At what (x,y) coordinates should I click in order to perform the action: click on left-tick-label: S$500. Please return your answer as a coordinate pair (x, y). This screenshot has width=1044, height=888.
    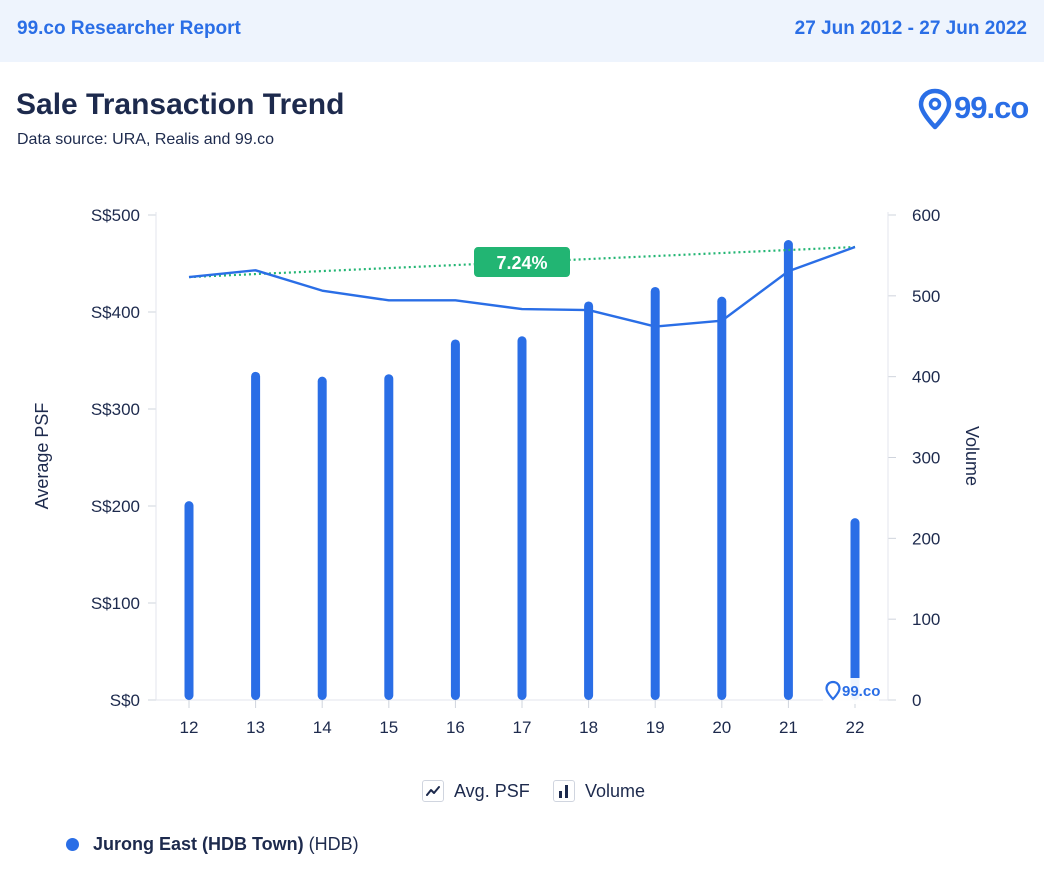
    Looking at the image, I should click on (115, 215).